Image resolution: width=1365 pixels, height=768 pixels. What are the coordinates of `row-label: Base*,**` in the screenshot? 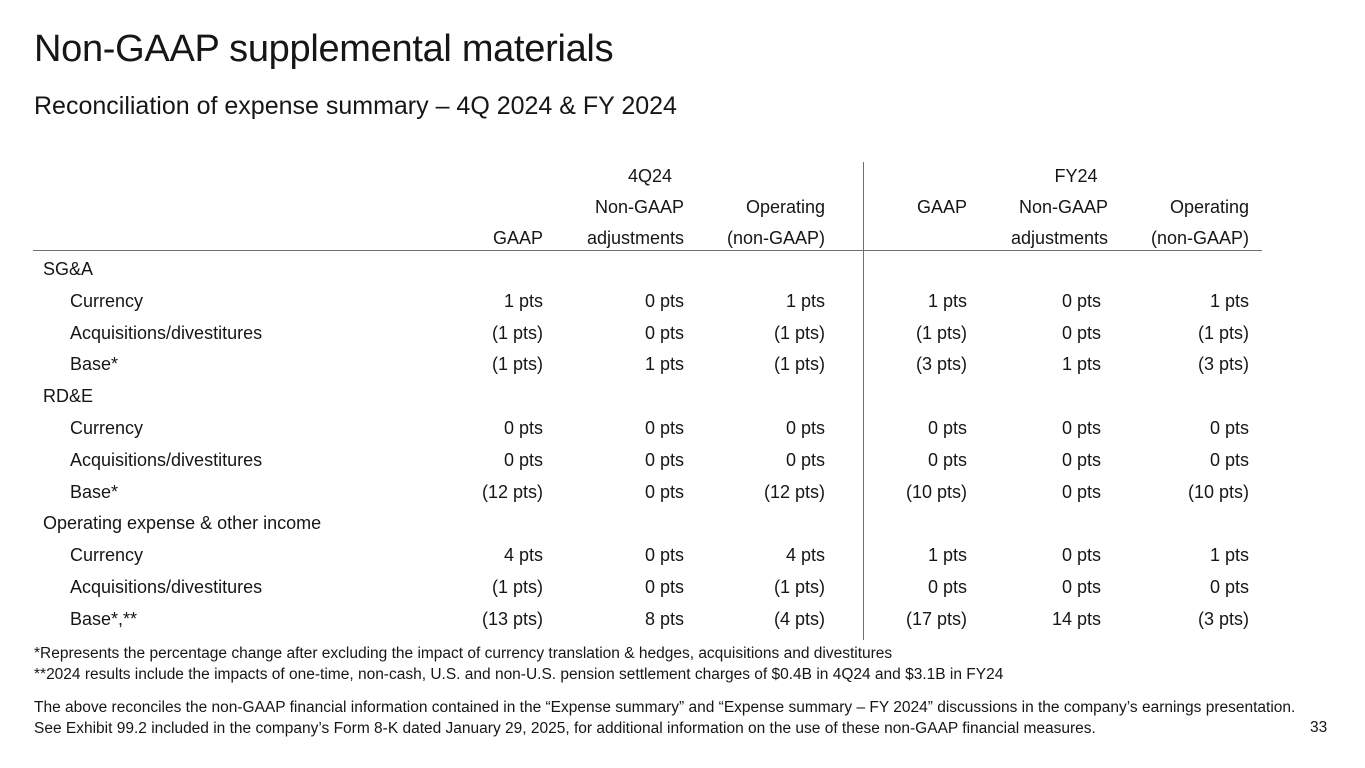 It's located at (104, 619).